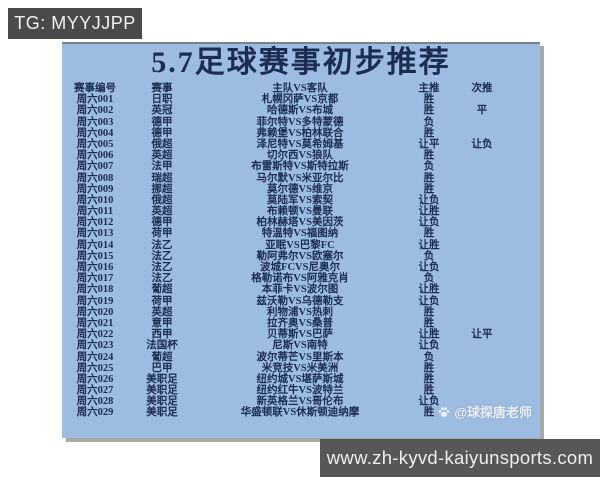  Describe the element at coordinates (482, 111) in the screenshot. I see `cell-alt-pick: 平` at that location.